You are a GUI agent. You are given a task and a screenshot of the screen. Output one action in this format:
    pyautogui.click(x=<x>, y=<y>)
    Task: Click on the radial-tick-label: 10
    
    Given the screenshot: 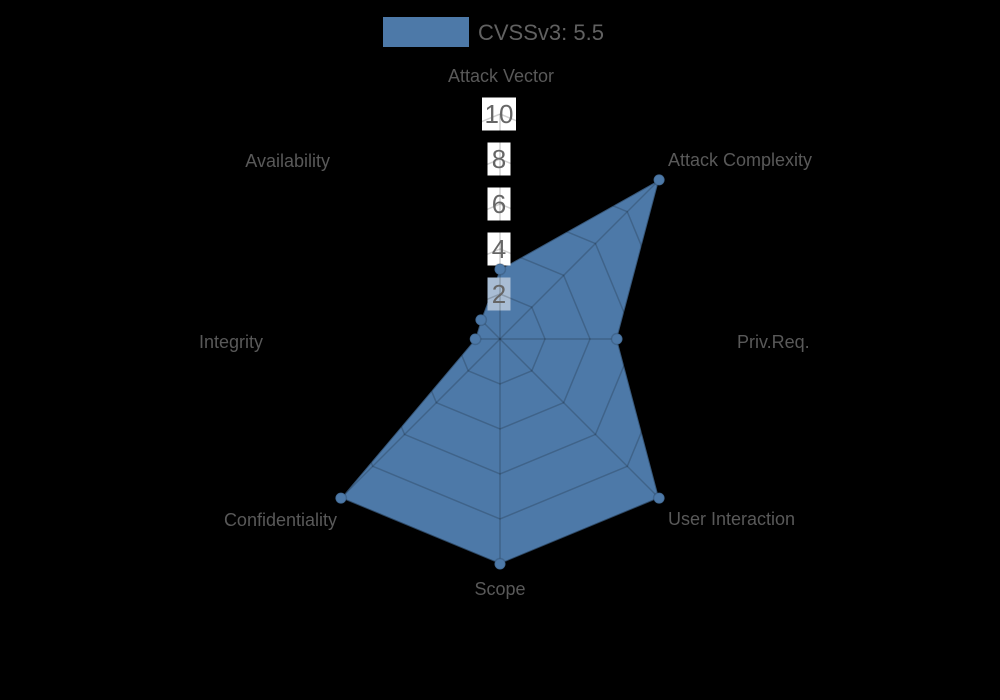 What is the action you would take?
    pyautogui.click(x=499, y=114)
    